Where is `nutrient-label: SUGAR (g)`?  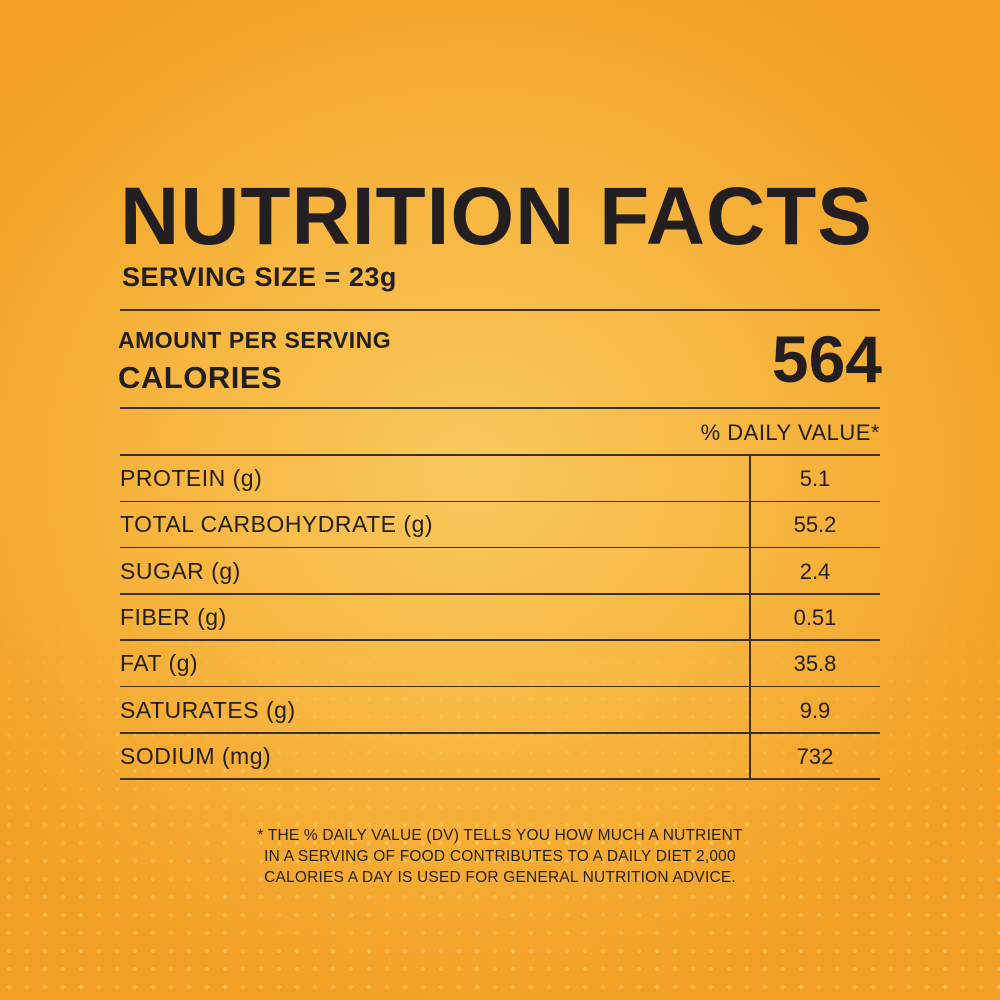
nutrient-label: SUGAR (g) is located at coordinates (180, 570).